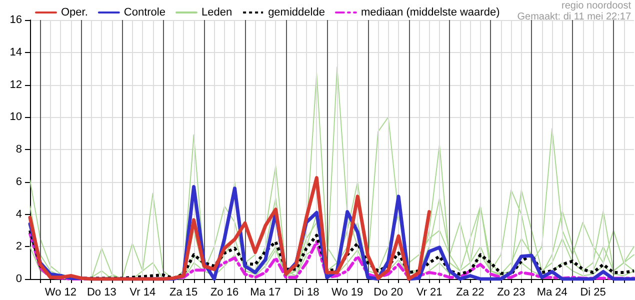 Image resolution: width=635 pixels, height=300 pixels. What do you see at coordinates (552, 292) in the screenshot?
I see `x-tick-label: Ma 24` at bounding box center [552, 292].